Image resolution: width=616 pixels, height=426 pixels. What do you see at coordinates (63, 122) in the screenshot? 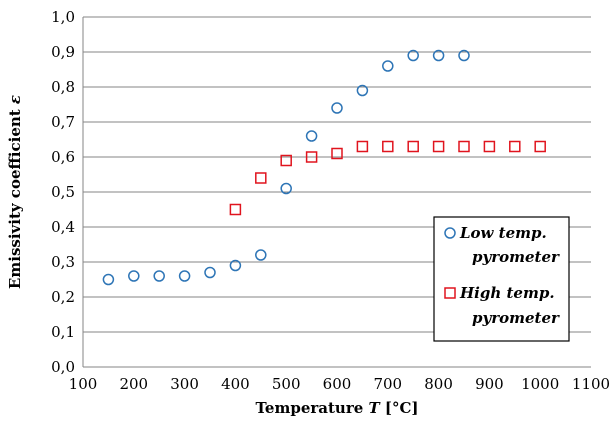
I see `y-tick-label: 0,7` at bounding box center [63, 122].